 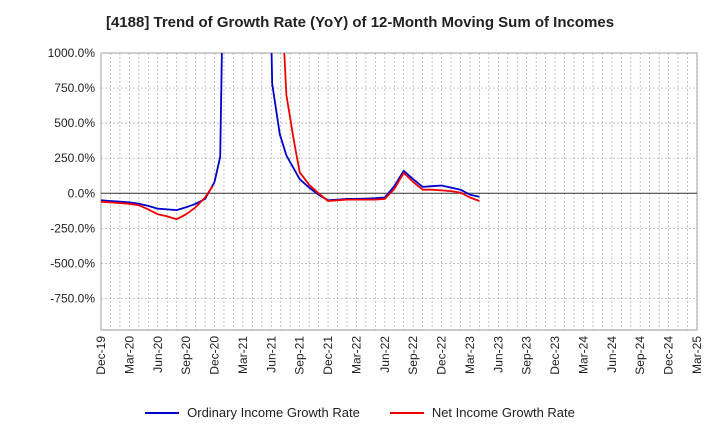 I want to click on x-tick-label: Sep-22, so click(x=413, y=355).